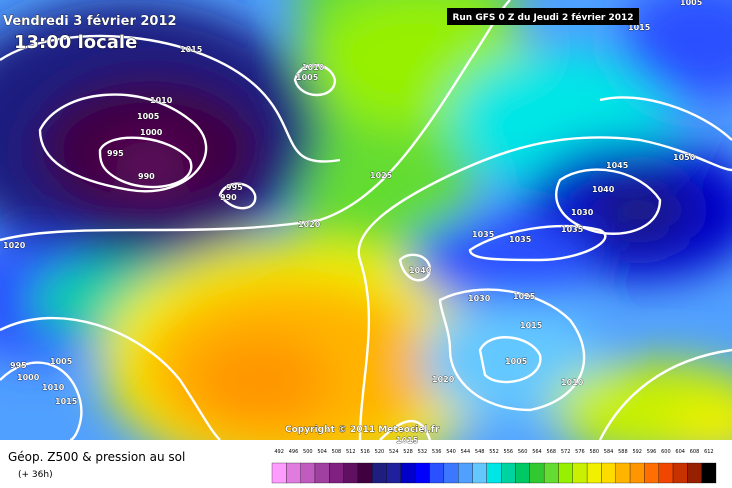  I want to click on scale-label: 556, so click(509, 452).